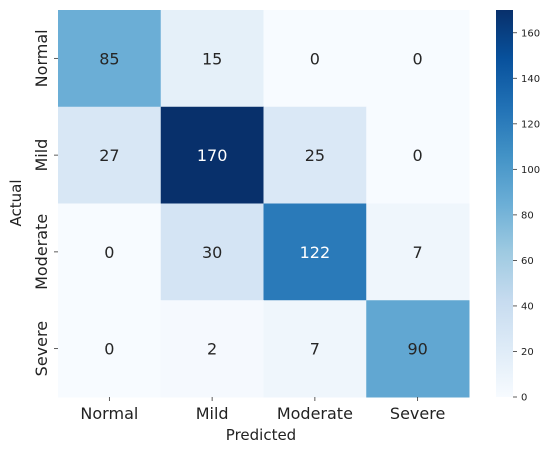 The width and height of the screenshot is (550, 453). I want to click on heatmap-cell-r3-c3, so click(418, 349).